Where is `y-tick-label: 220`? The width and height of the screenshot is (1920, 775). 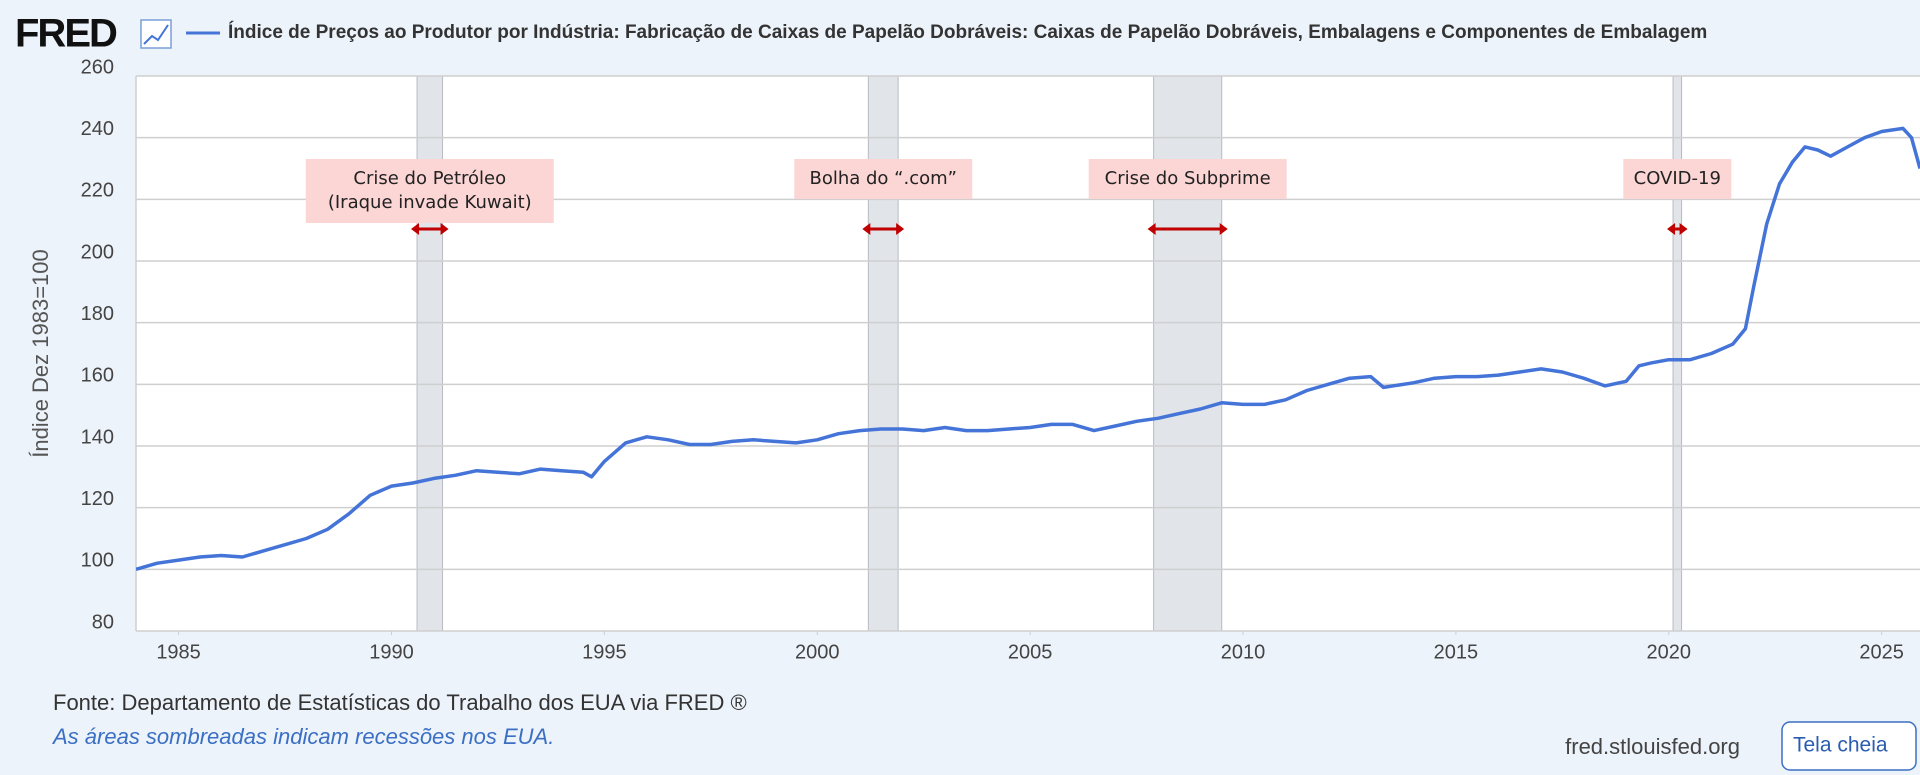
y-tick-label: 220 is located at coordinates (97, 191).